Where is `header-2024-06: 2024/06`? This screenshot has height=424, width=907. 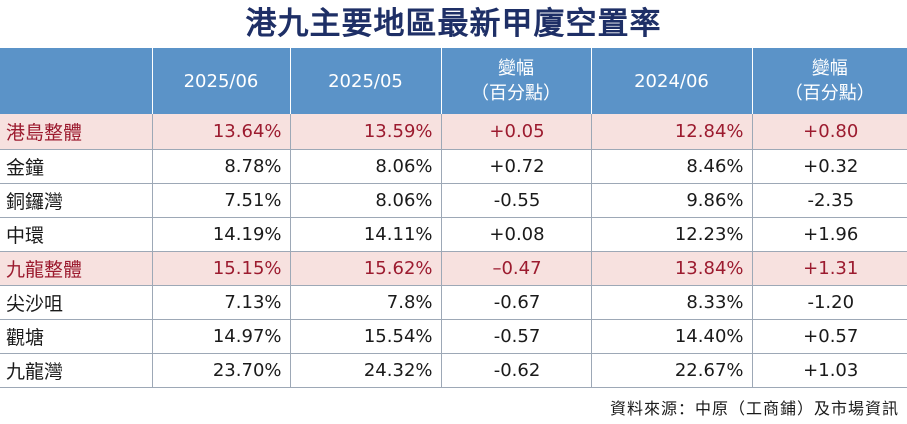
header-2024-06: 2024/06 is located at coordinates (672, 81).